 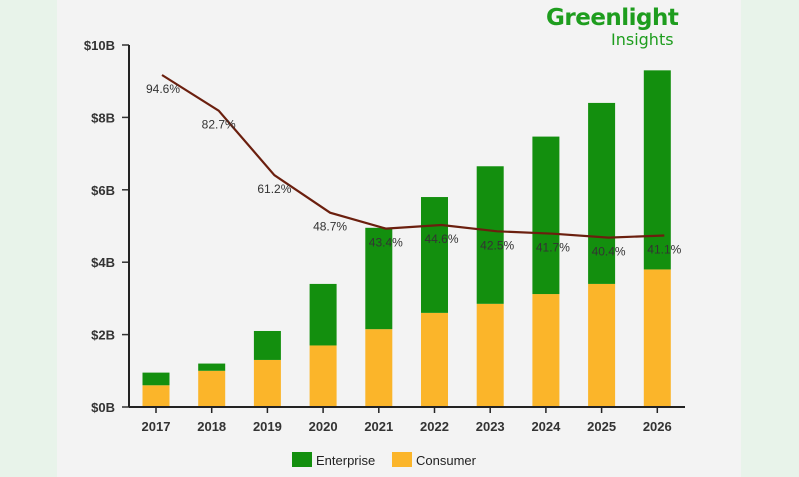 What do you see at coordinates (211, 426) in the screenshot?
I see `x-tick-label: 2018` at bounding box center [211, 426].